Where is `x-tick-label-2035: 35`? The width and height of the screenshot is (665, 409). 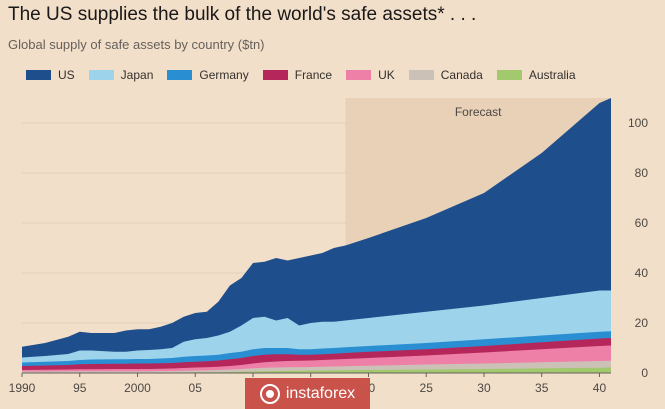
x-tick-label-2035: 35 is located at coordinates (542, 388).